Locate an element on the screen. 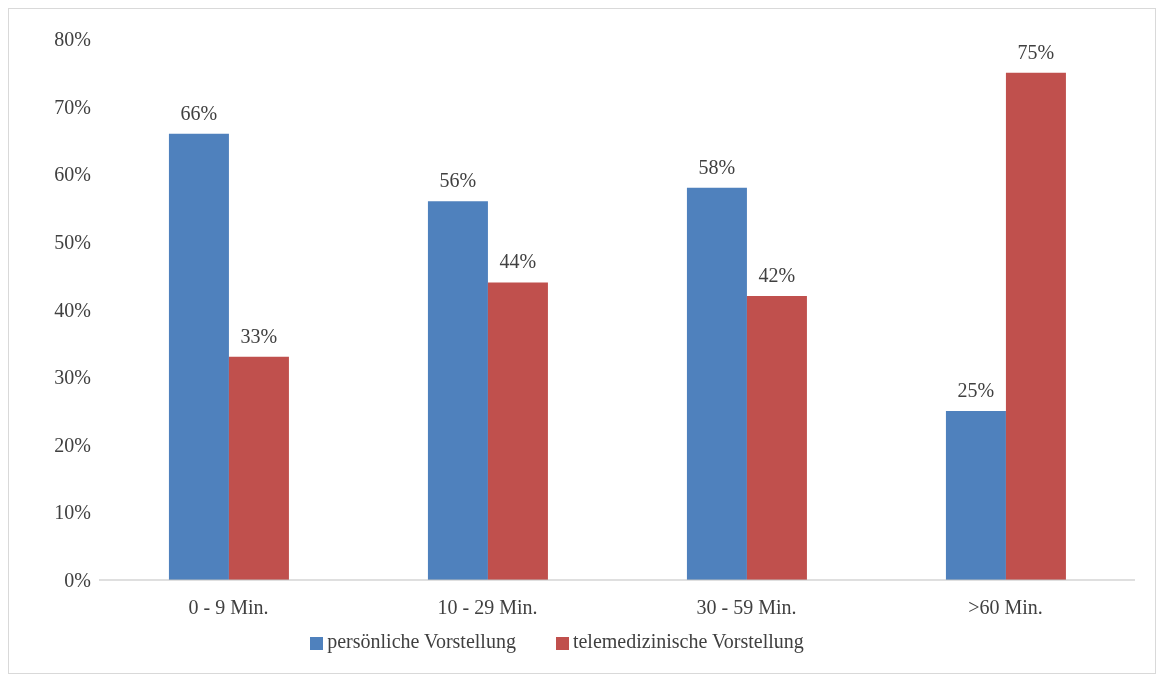 The image size is (1157, 677). y-tick-label: 20% is located at coordinates (72, 444).